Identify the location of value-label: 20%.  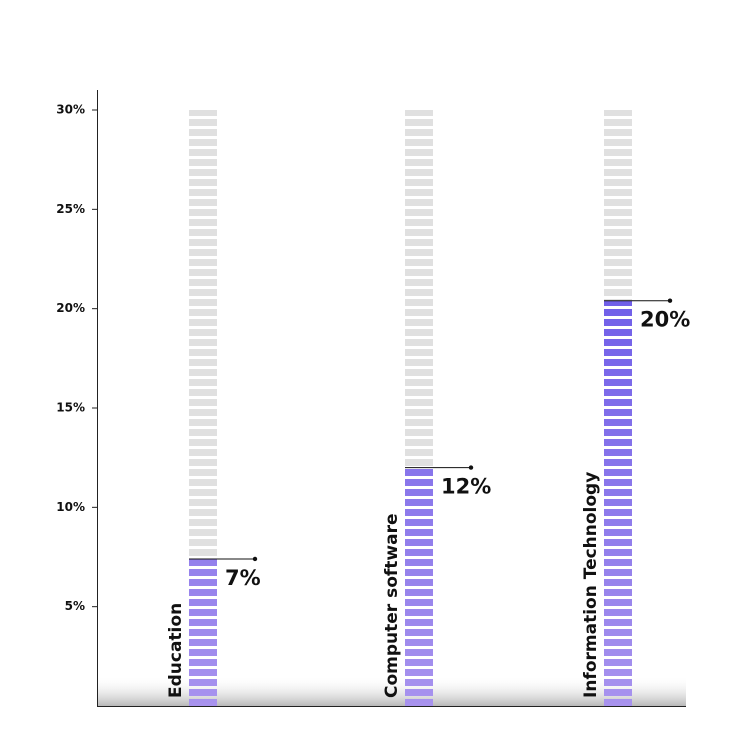
(665, 320).